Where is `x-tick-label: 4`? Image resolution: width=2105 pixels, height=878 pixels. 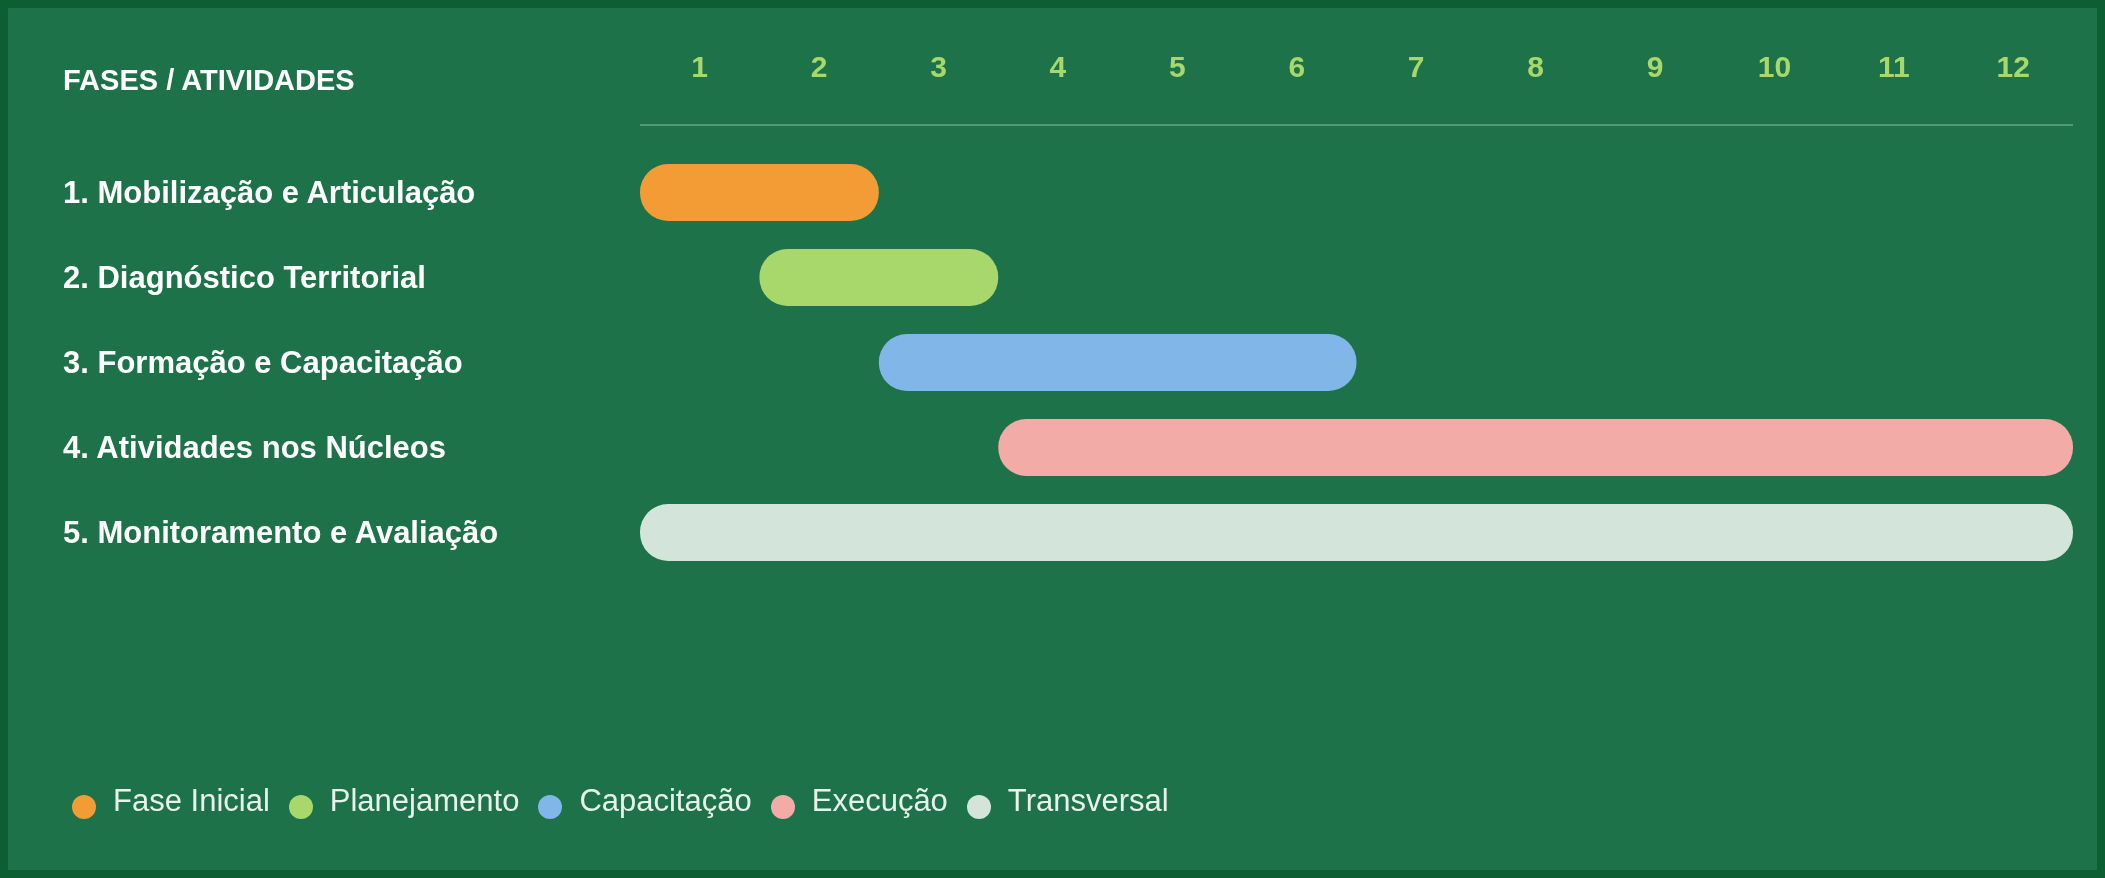
x-tick-label: 4 is located at coordinates (1058, 66).